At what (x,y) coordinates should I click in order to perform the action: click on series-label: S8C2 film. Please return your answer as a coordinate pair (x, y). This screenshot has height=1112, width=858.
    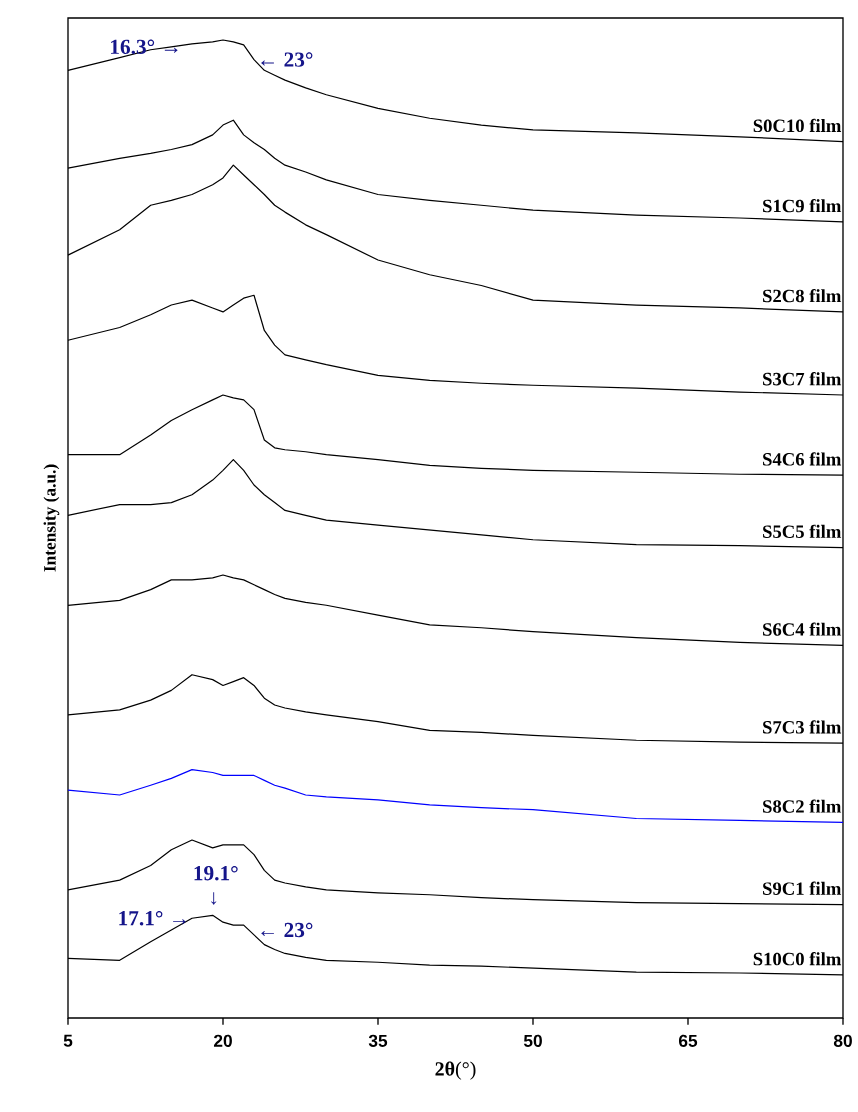
    Looking at the image, I should click on (802, 806).